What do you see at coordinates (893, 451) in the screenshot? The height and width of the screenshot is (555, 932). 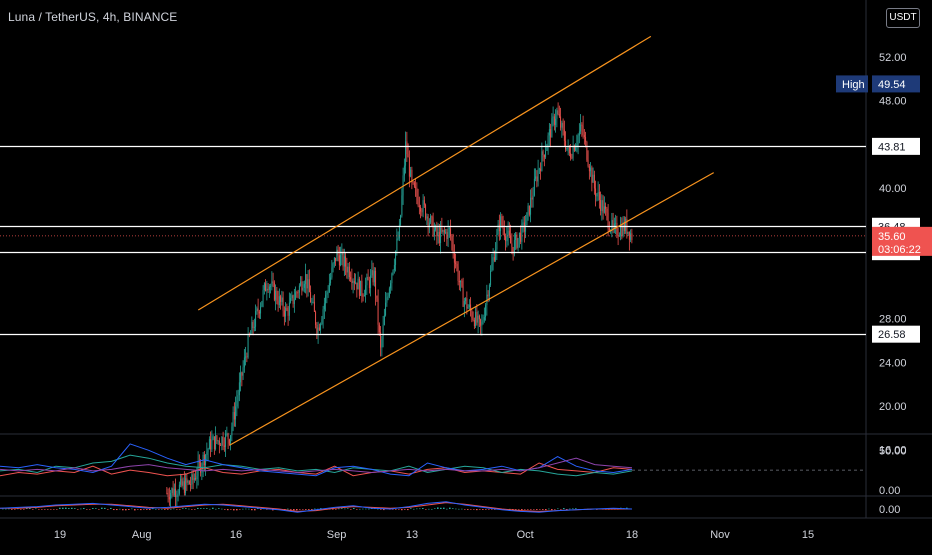 I see `price-tick-label: 16.00` at bounding box center [893, 451].